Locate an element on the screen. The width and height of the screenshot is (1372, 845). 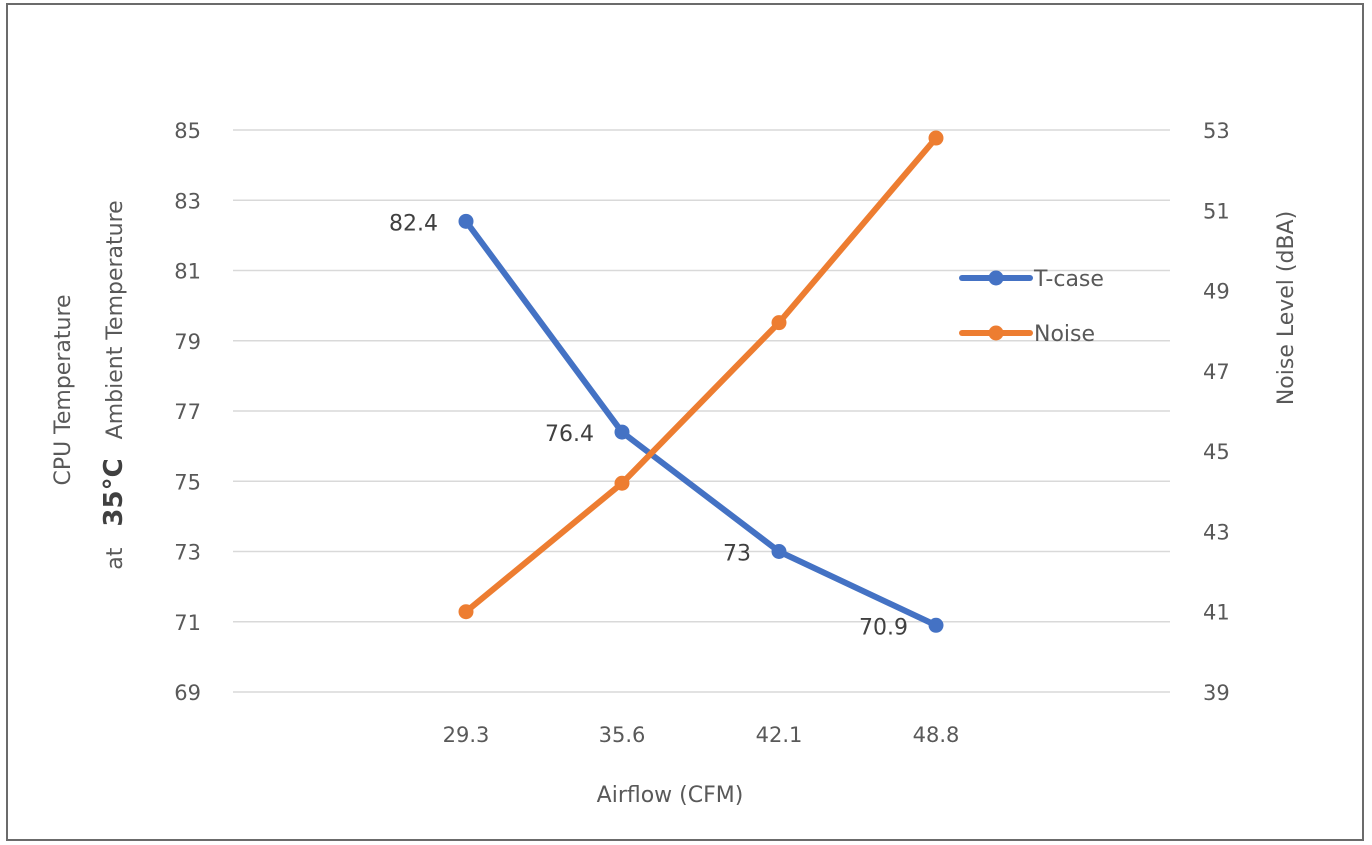
left-axis-title-line2: at 35°C Ambient Temperature is located at coordinates (114, 384).